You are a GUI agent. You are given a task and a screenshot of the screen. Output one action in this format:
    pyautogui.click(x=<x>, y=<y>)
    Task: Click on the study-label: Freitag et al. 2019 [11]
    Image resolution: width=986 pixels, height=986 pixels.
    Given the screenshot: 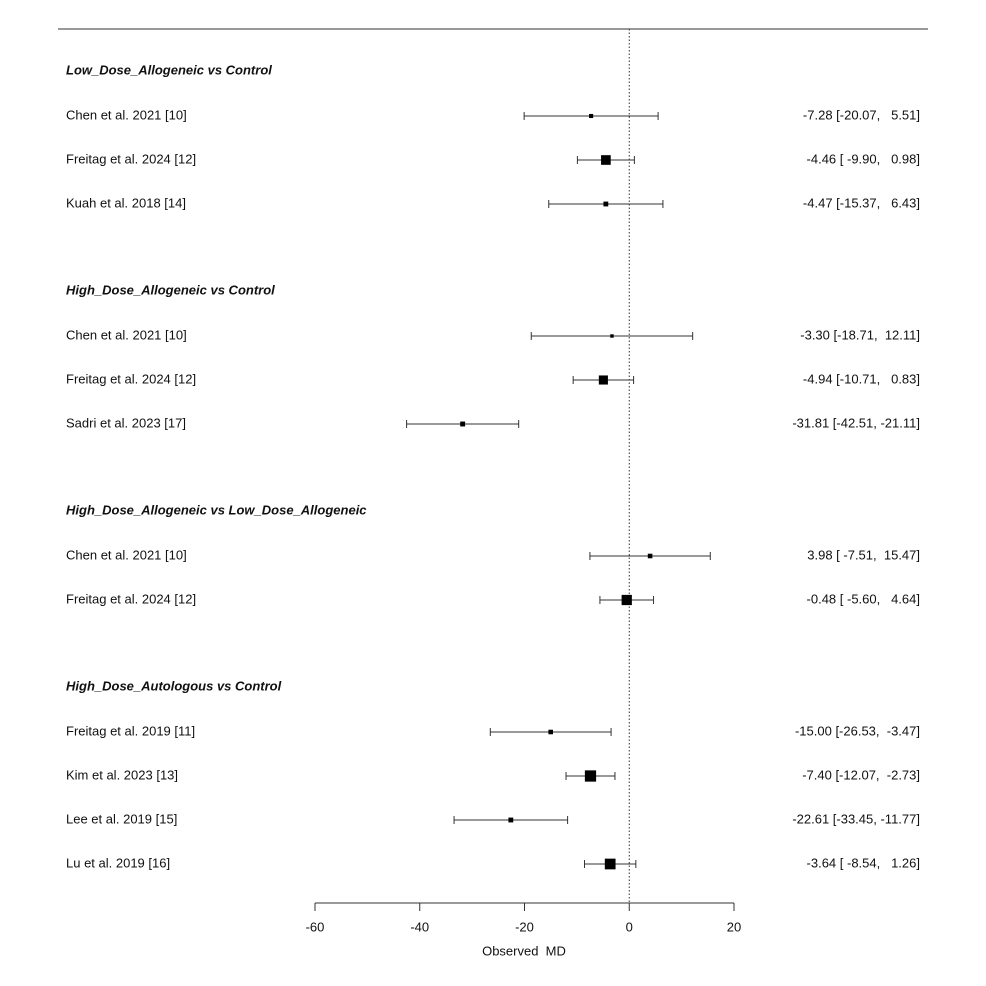 What is the action you would take?
    pyautogui.click(x=130, y=730)
    